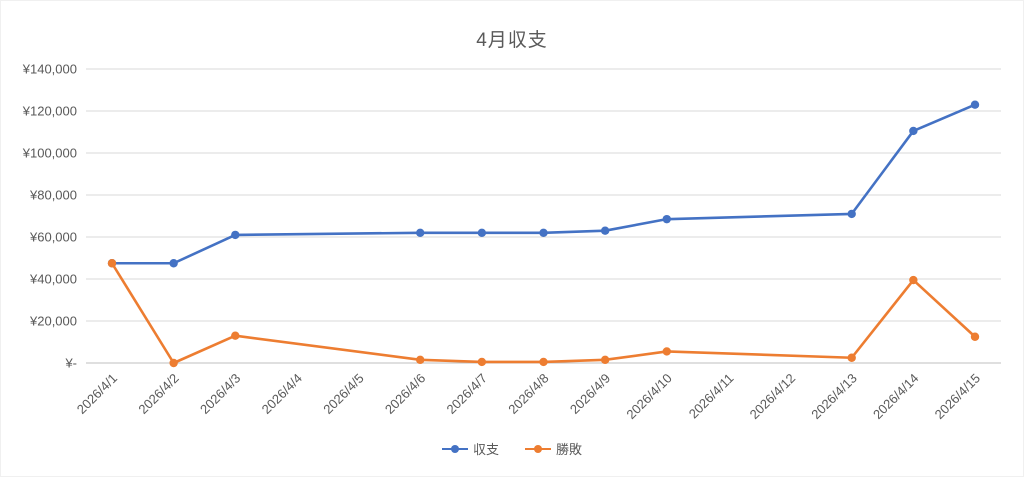 The width and height of the screenshot is (1024, 477). Describe the element at coordinates (49, 153) in the screenshot. I see `y-tick-label: ¥100,000` at that location.